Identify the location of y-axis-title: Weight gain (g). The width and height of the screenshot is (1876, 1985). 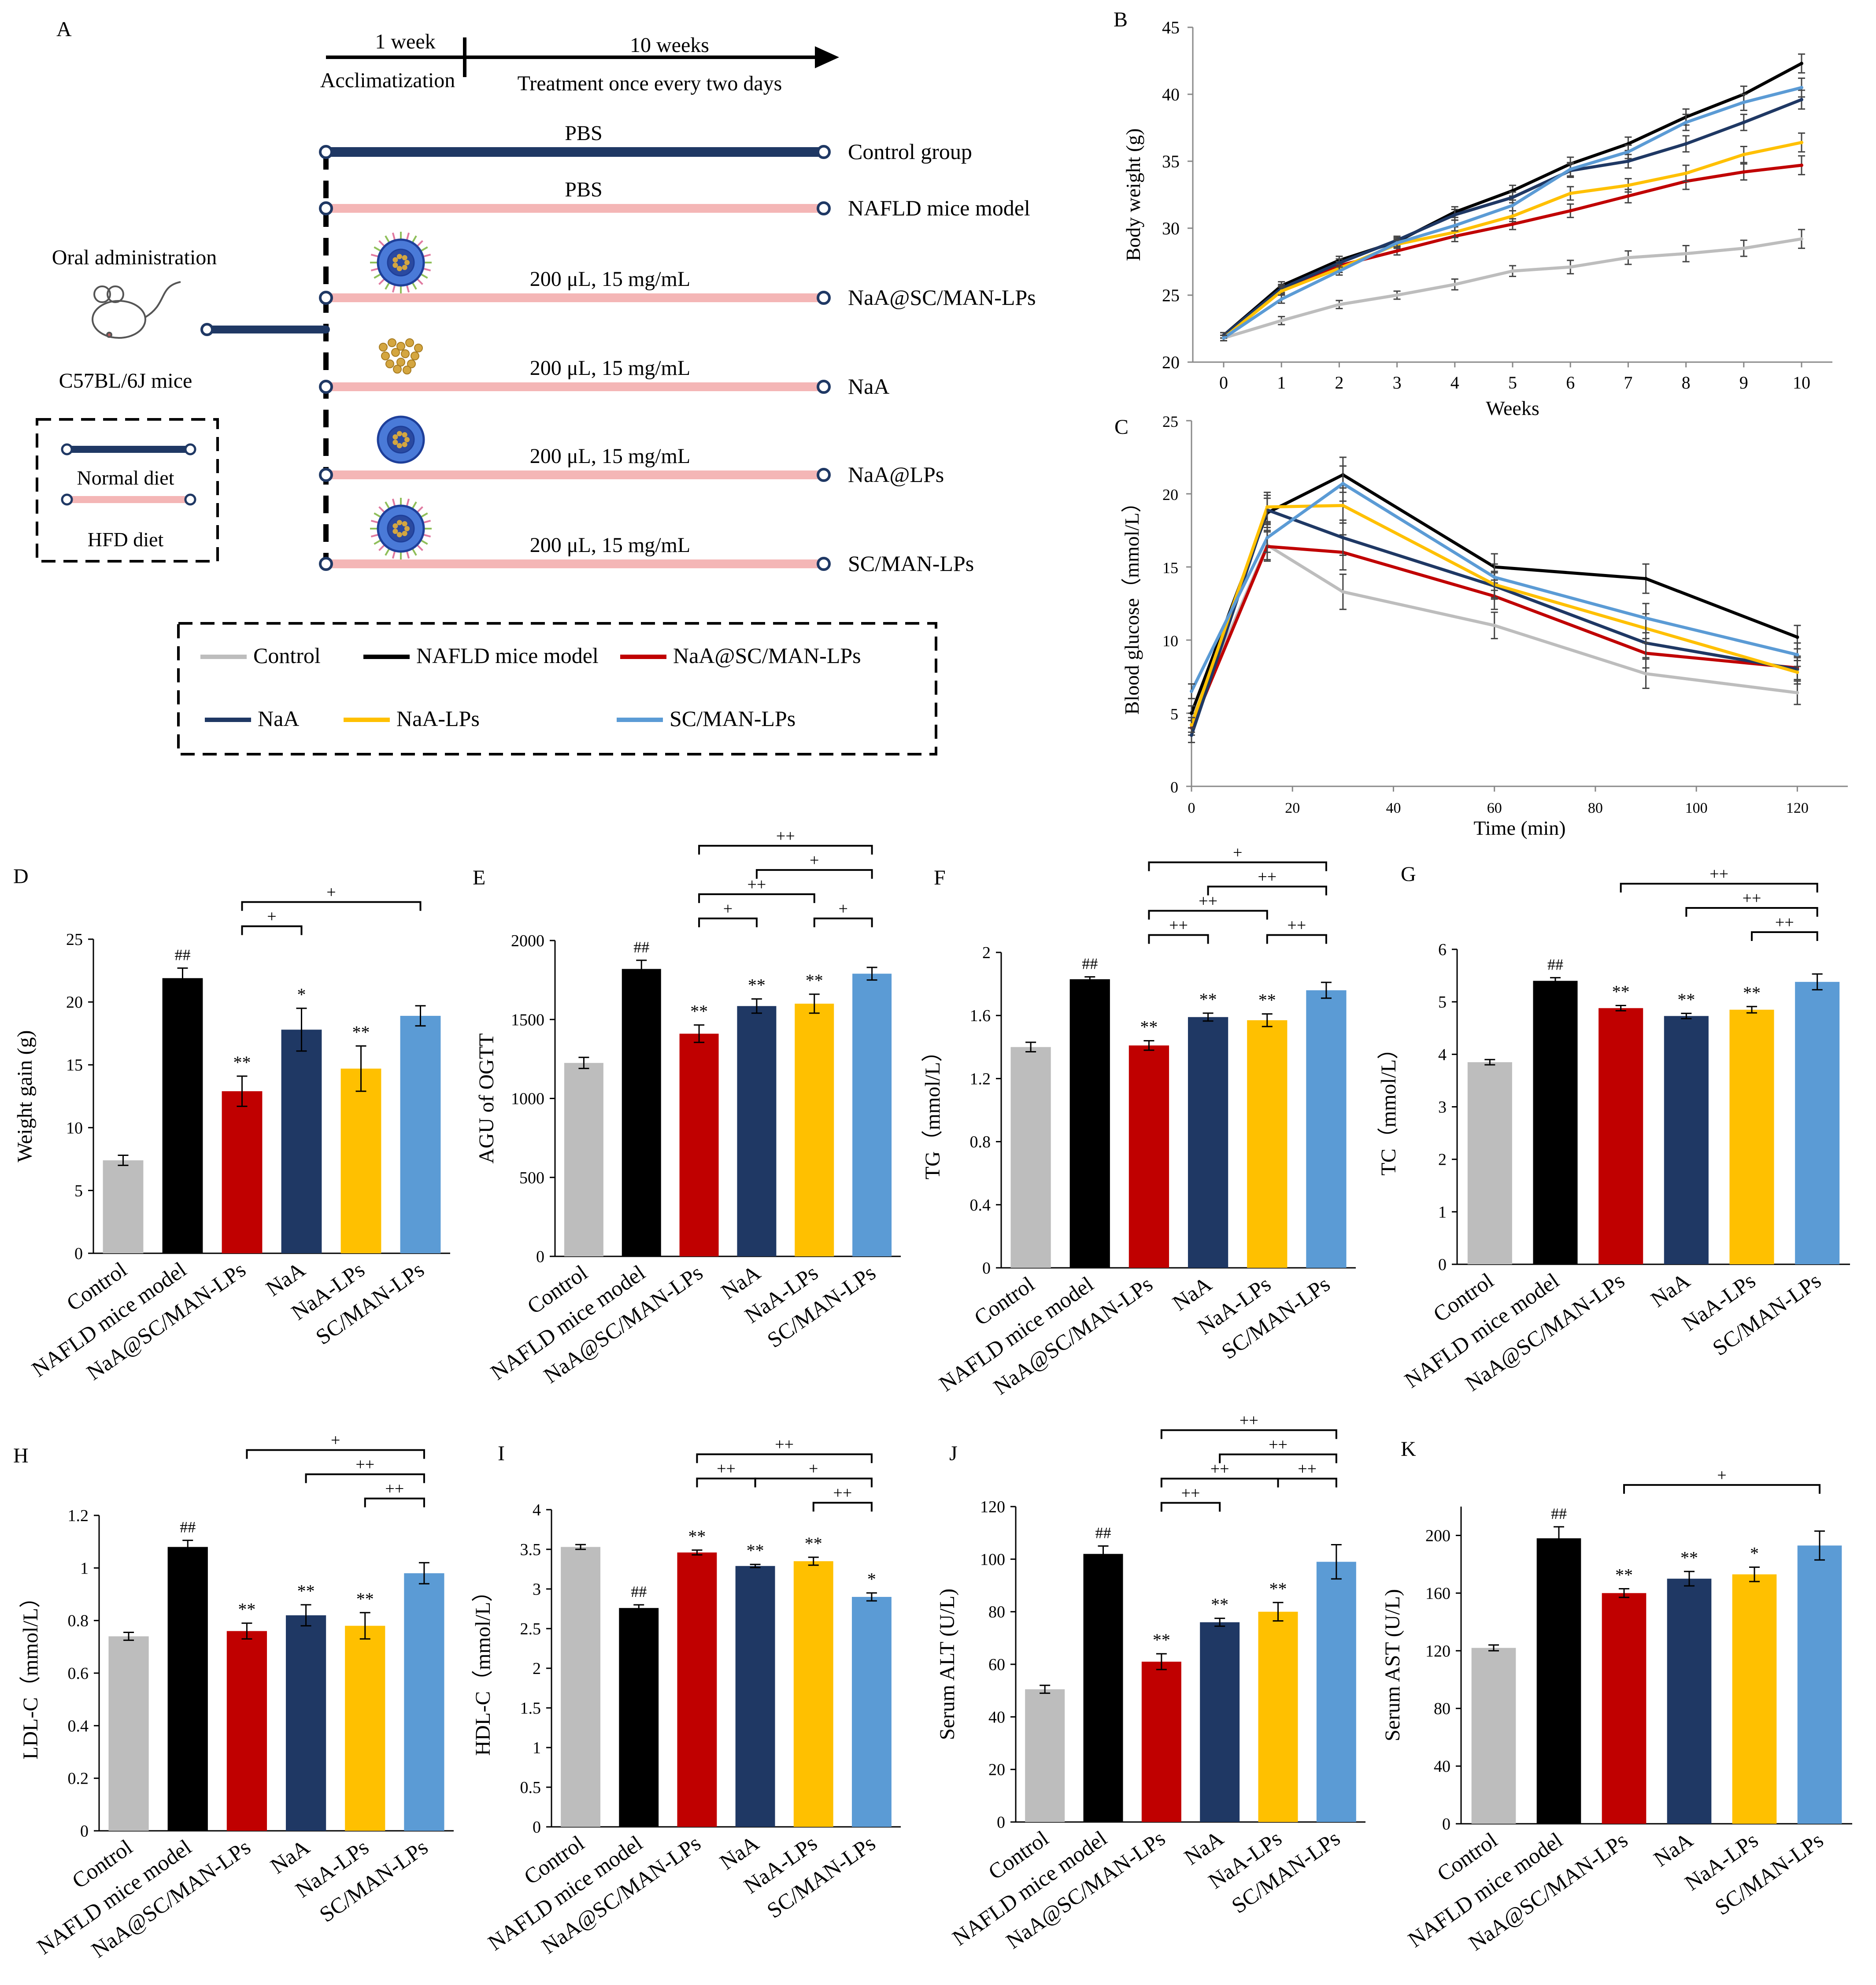
(25, 1096).